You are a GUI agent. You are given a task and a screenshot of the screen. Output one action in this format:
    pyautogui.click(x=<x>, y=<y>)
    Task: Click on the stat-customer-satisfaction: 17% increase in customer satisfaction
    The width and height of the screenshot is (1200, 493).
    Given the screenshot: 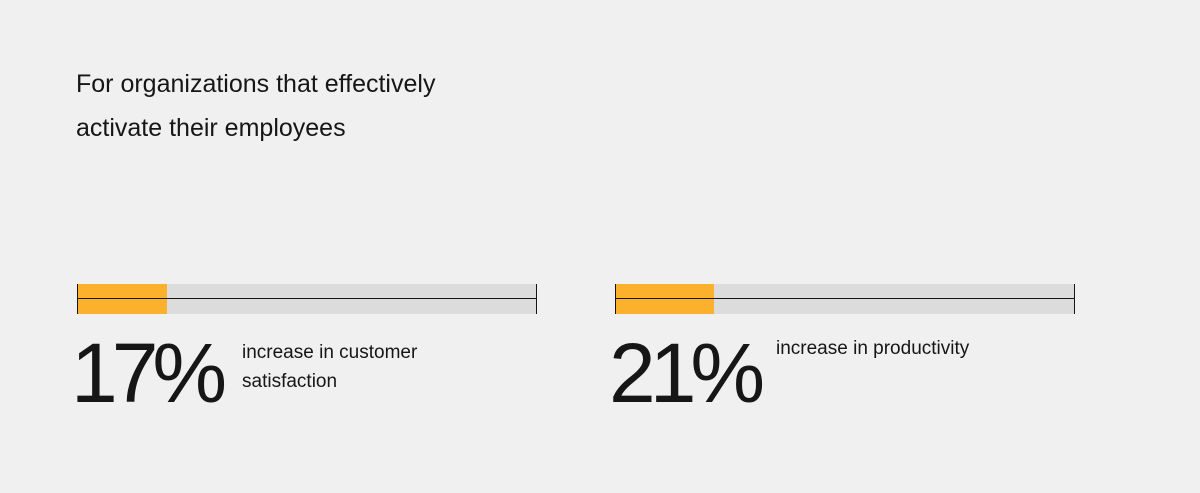 What is the action you would take?
    pyautogui.click(x=305, y=354)
    